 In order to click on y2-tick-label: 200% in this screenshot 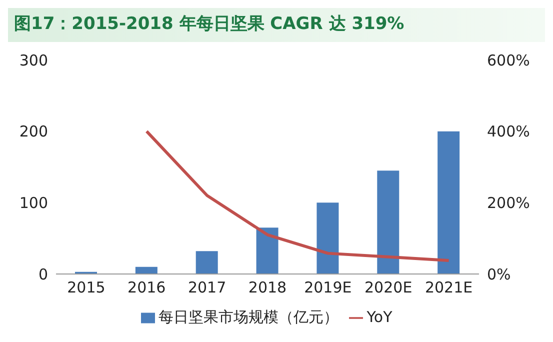, I will do `click(508, 203)`.